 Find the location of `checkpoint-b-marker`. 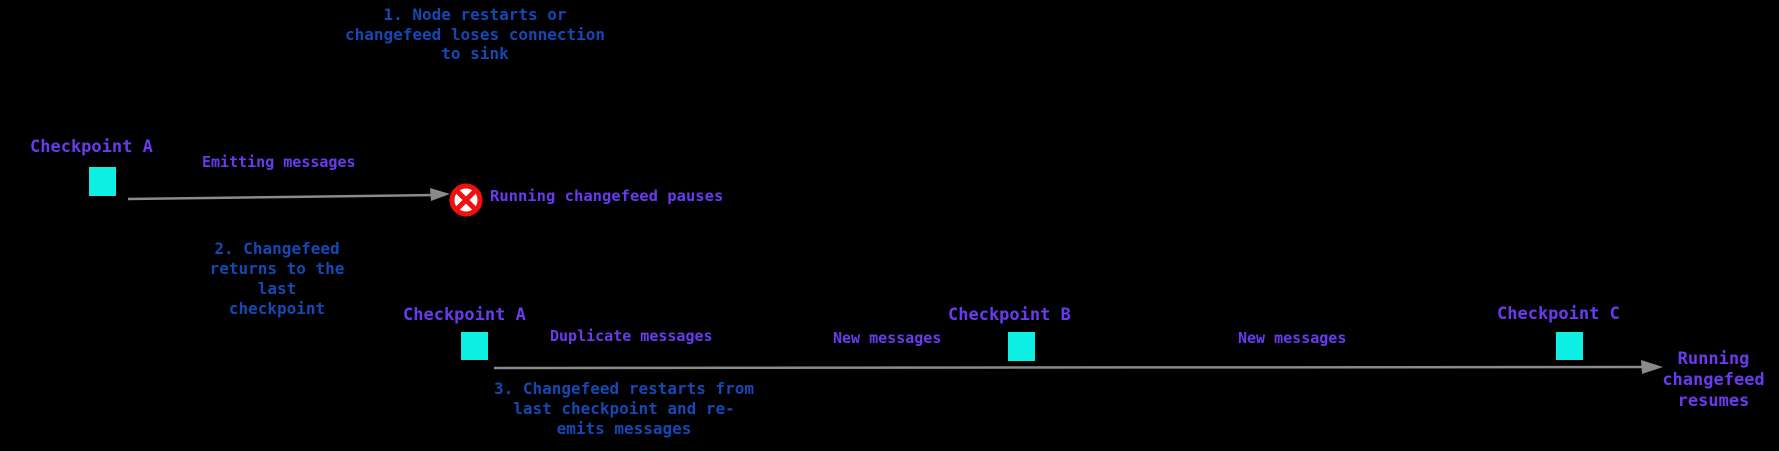

checkpoint-b-marker is located at coordinates (1021, 346).